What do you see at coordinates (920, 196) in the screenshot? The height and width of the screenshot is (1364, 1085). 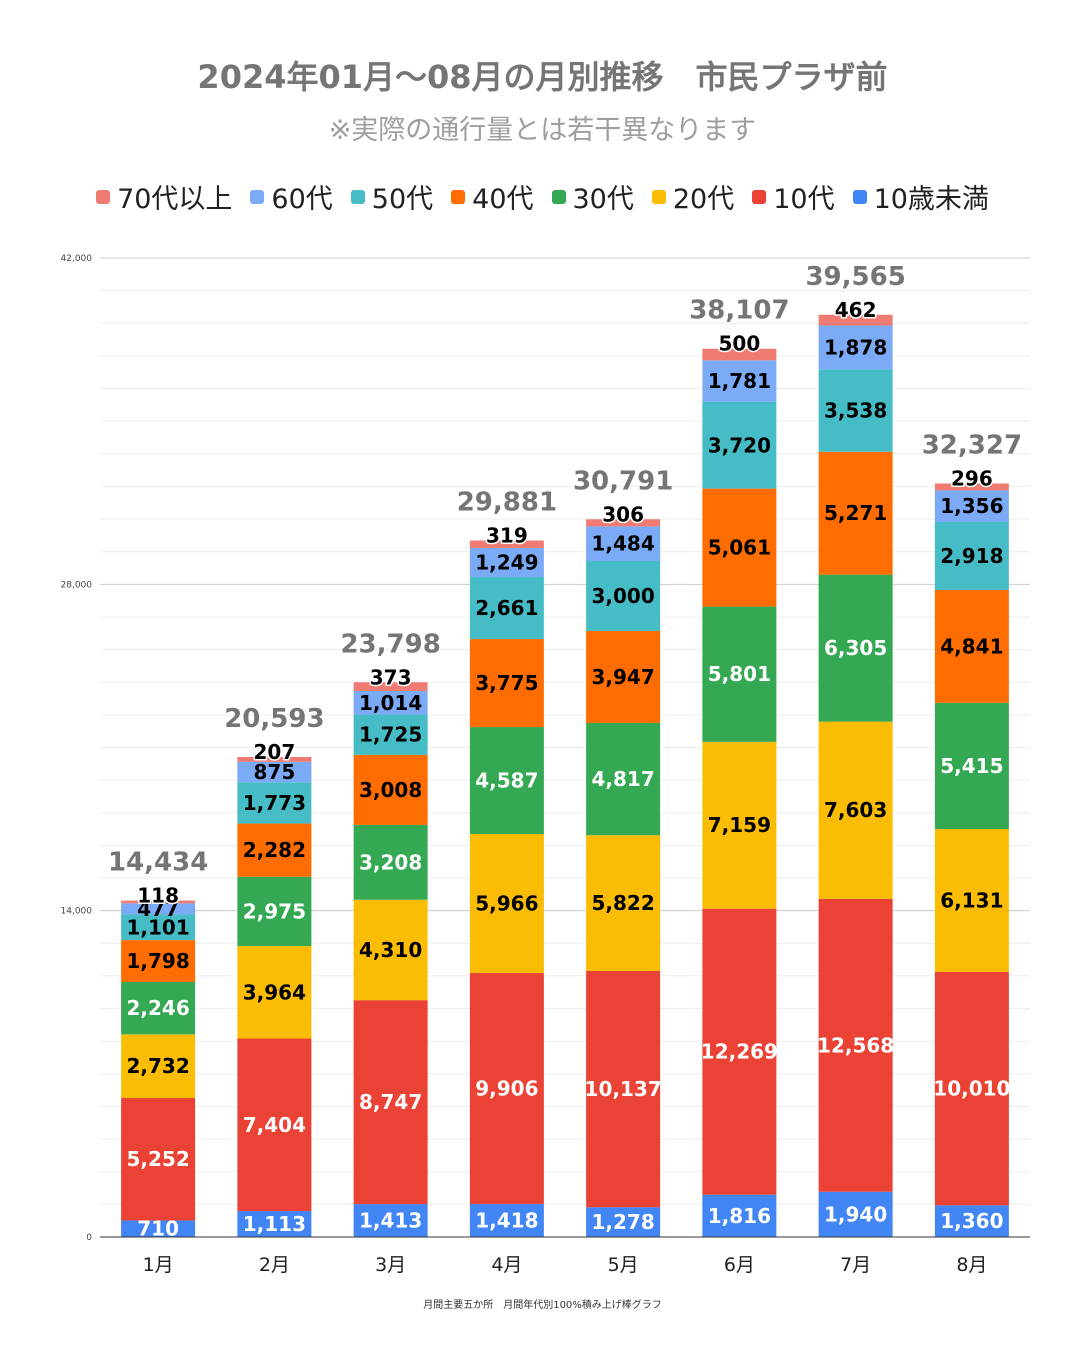 I see `legend-item: 10歳未満` at bounding box center [920, 196].